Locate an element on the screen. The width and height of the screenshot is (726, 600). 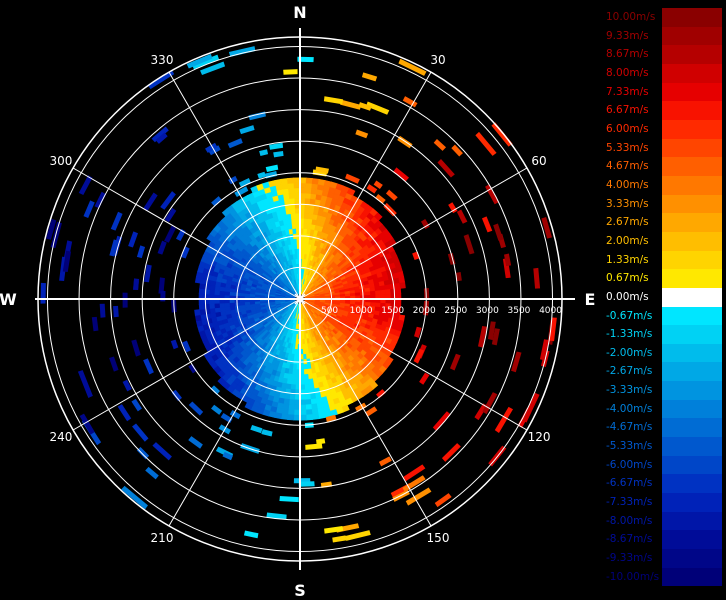
radar-center-marker is located at coordinates (300, 299).